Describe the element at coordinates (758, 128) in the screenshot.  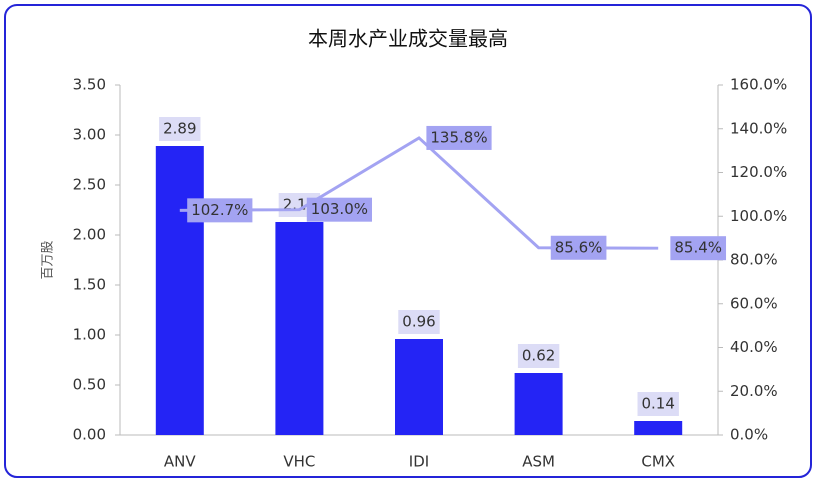
I see `y2-tick-label: 140.0%` at that location.